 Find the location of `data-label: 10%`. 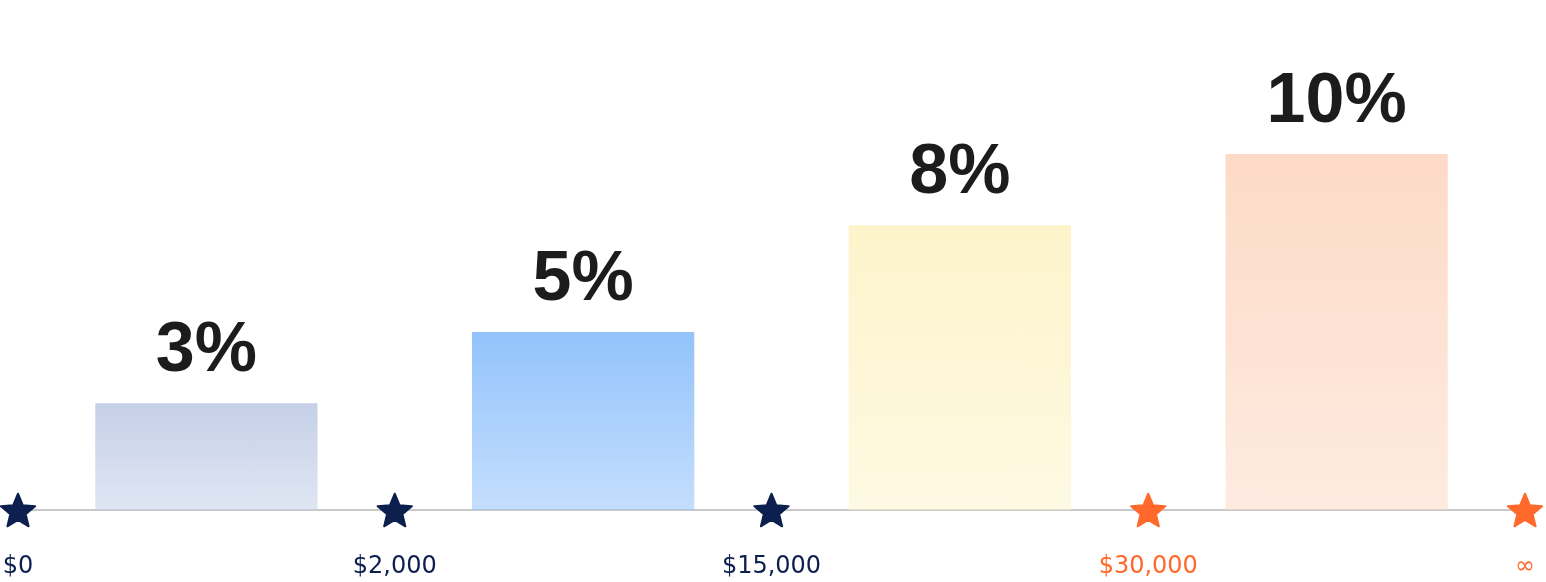

data-label: 10% is located at coordinates (1336, 98).